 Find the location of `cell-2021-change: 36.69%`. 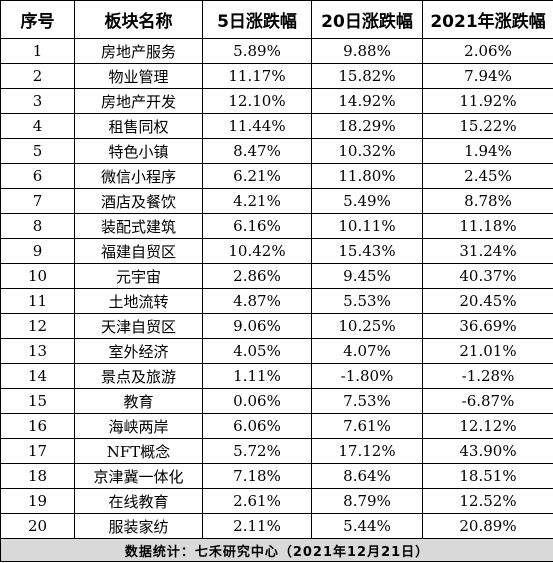

cell-2021-change: 36.69% is located at coordinates (487, 326).